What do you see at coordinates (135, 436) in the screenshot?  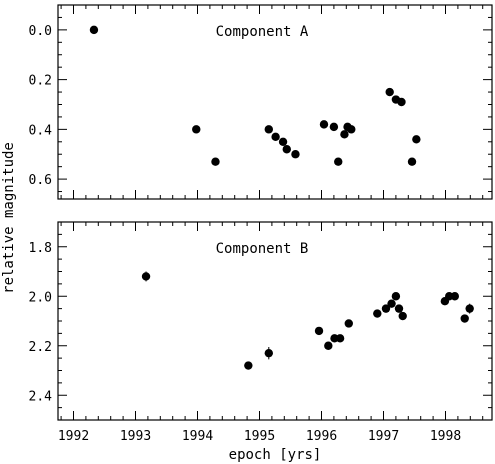 I see `x-tick-label: 1993` at bounding box center [135, 436].